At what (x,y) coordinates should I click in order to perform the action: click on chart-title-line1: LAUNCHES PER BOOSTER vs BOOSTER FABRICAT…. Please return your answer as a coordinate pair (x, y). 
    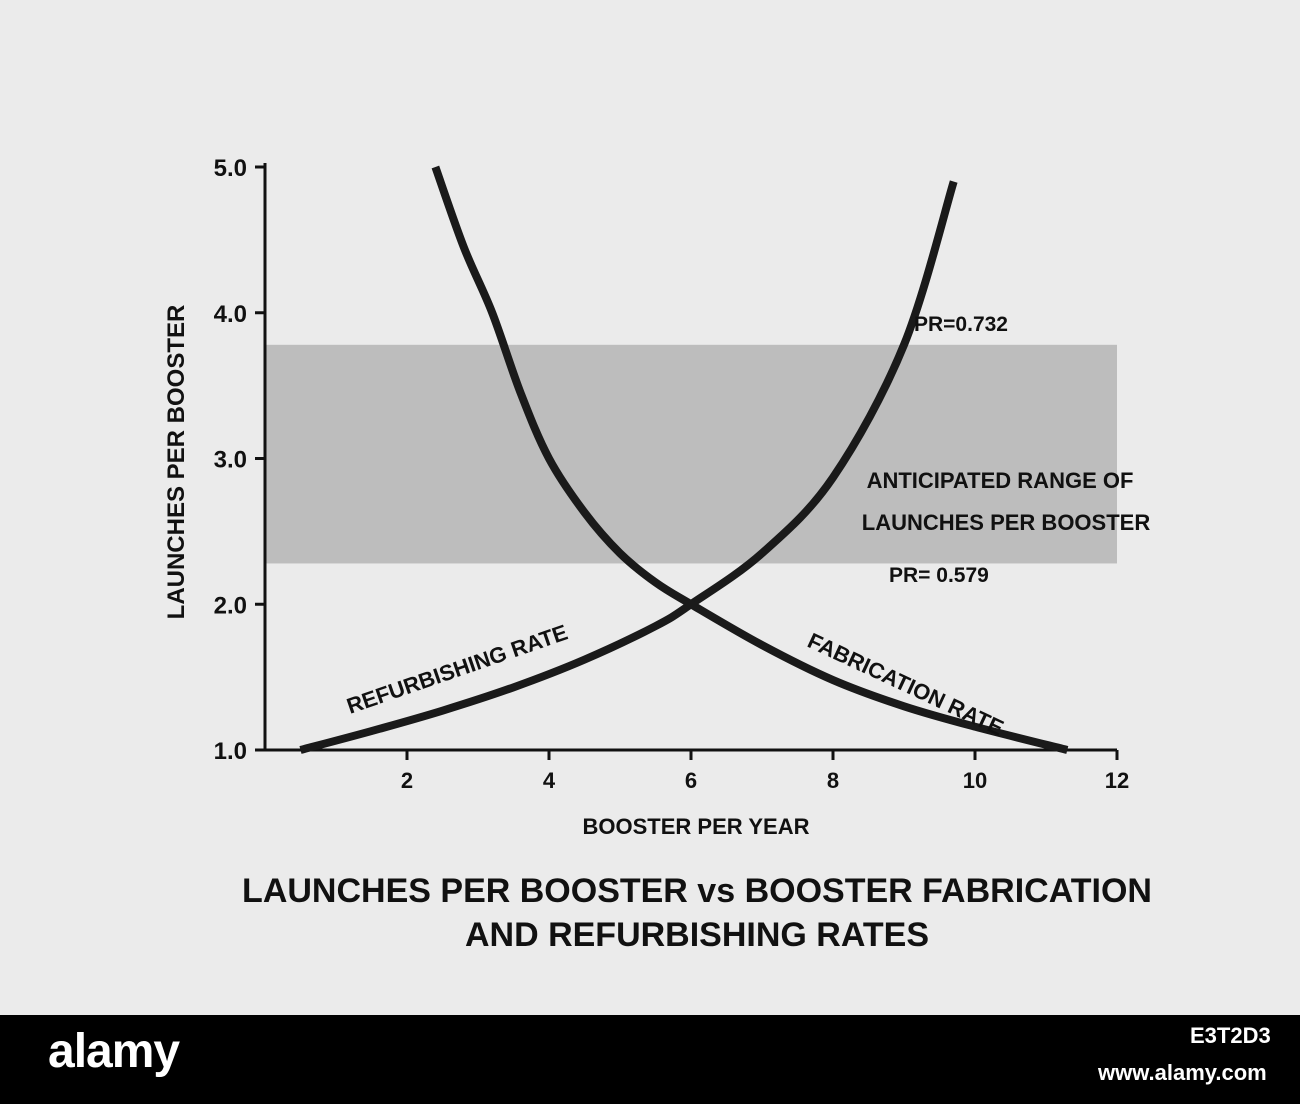
    Looking at the image, I should click on (697, 891).